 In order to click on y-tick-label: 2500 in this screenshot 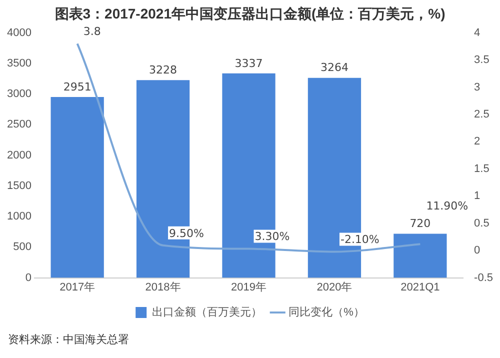, I will do `click(19, 124)`.